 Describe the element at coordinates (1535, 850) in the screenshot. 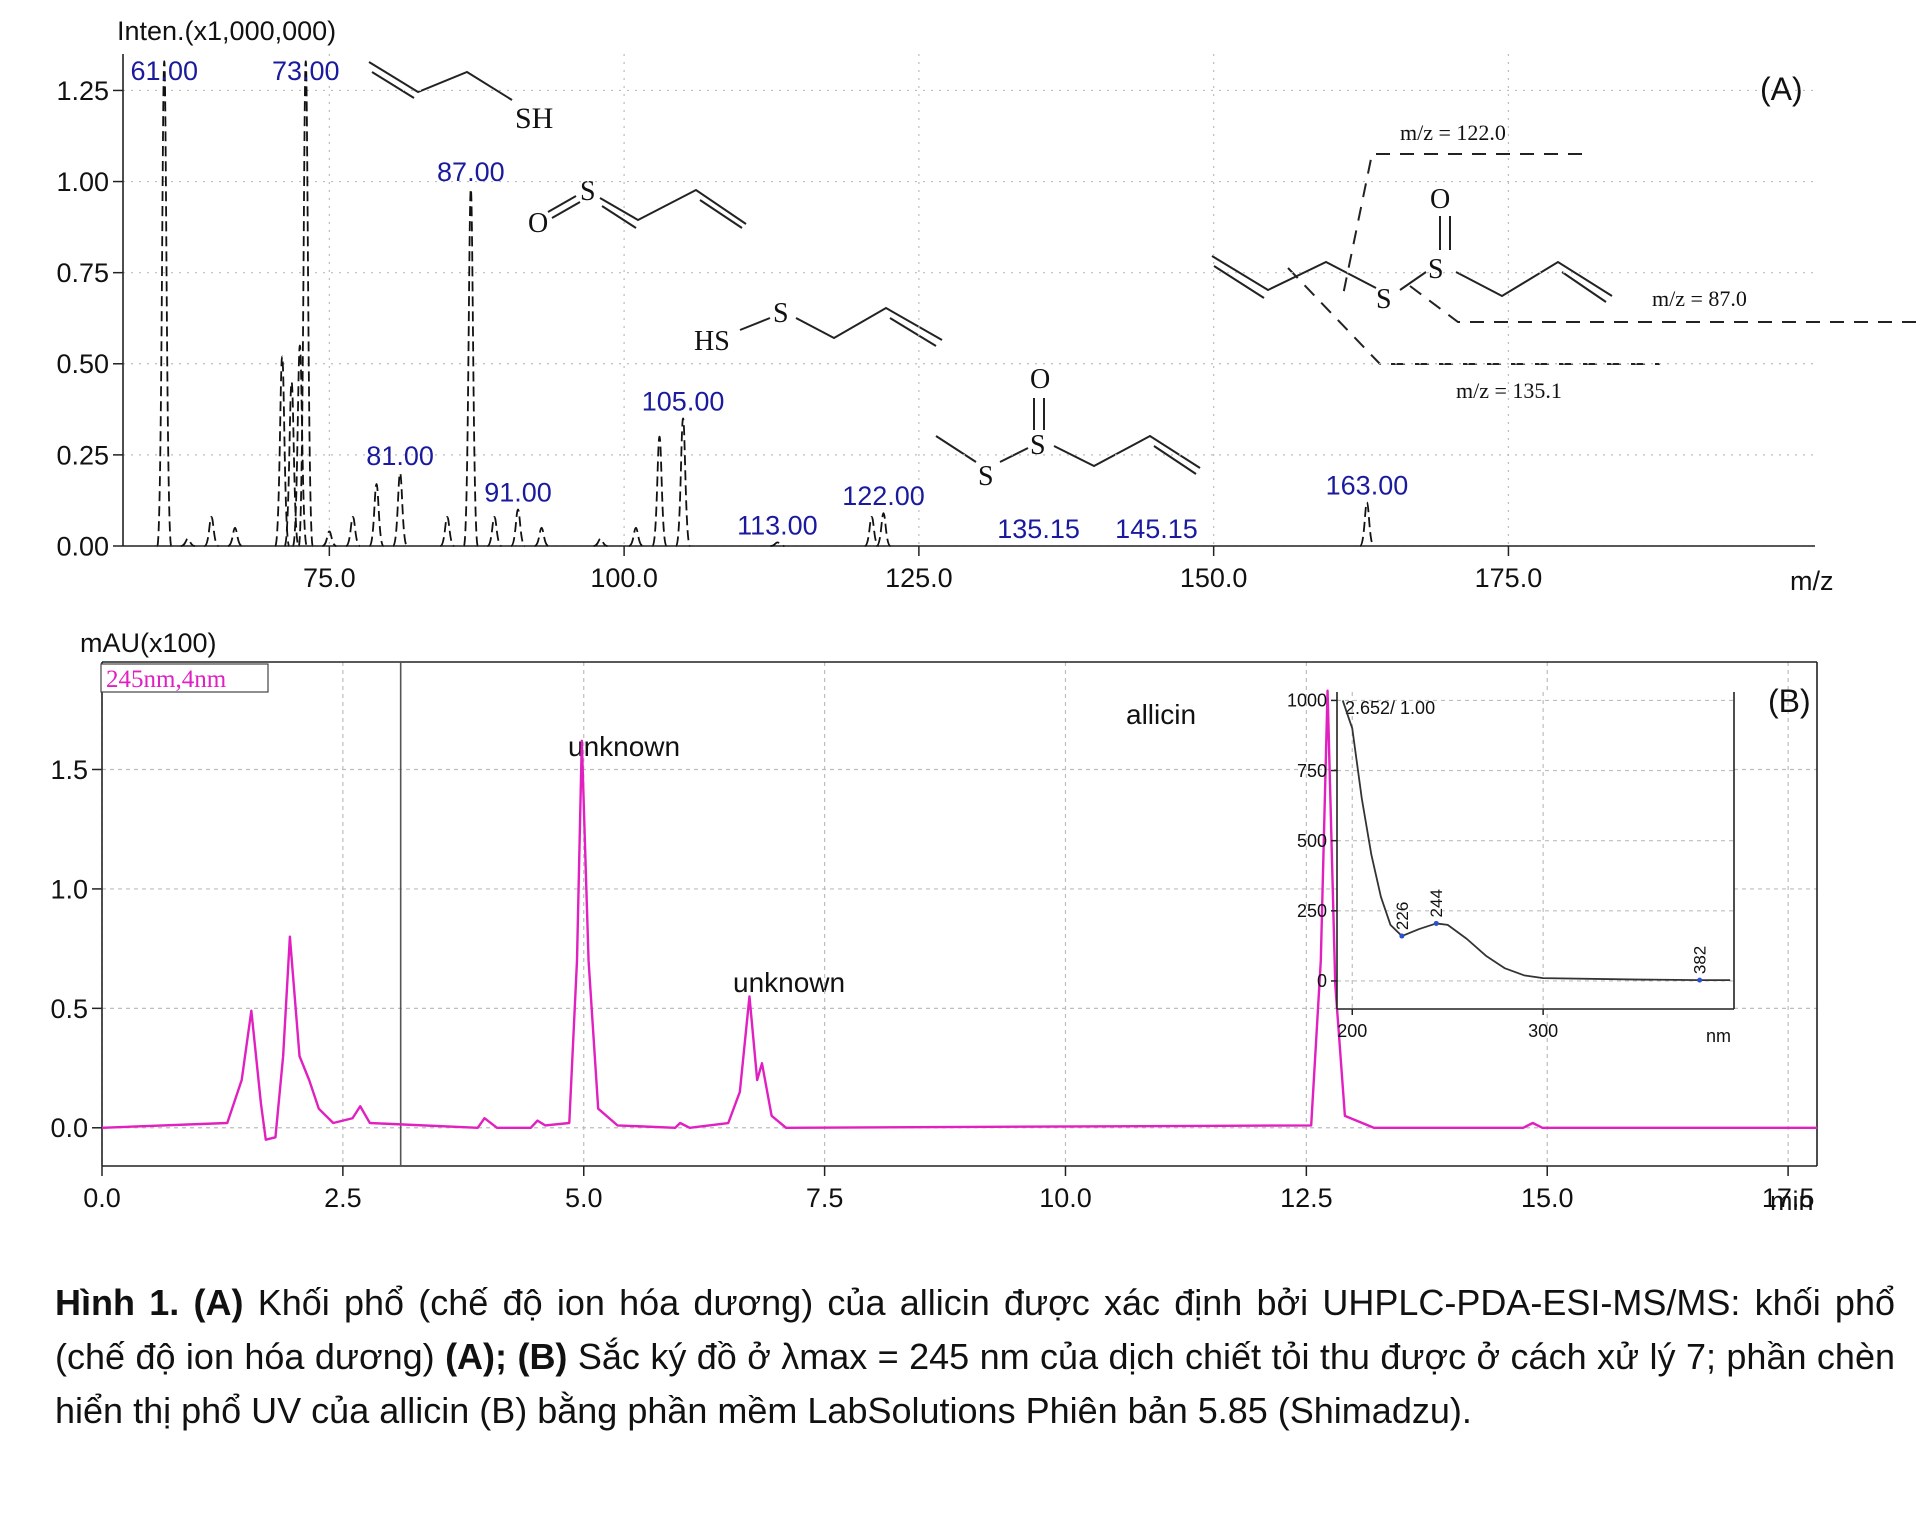

I see `inset-background` at that location.